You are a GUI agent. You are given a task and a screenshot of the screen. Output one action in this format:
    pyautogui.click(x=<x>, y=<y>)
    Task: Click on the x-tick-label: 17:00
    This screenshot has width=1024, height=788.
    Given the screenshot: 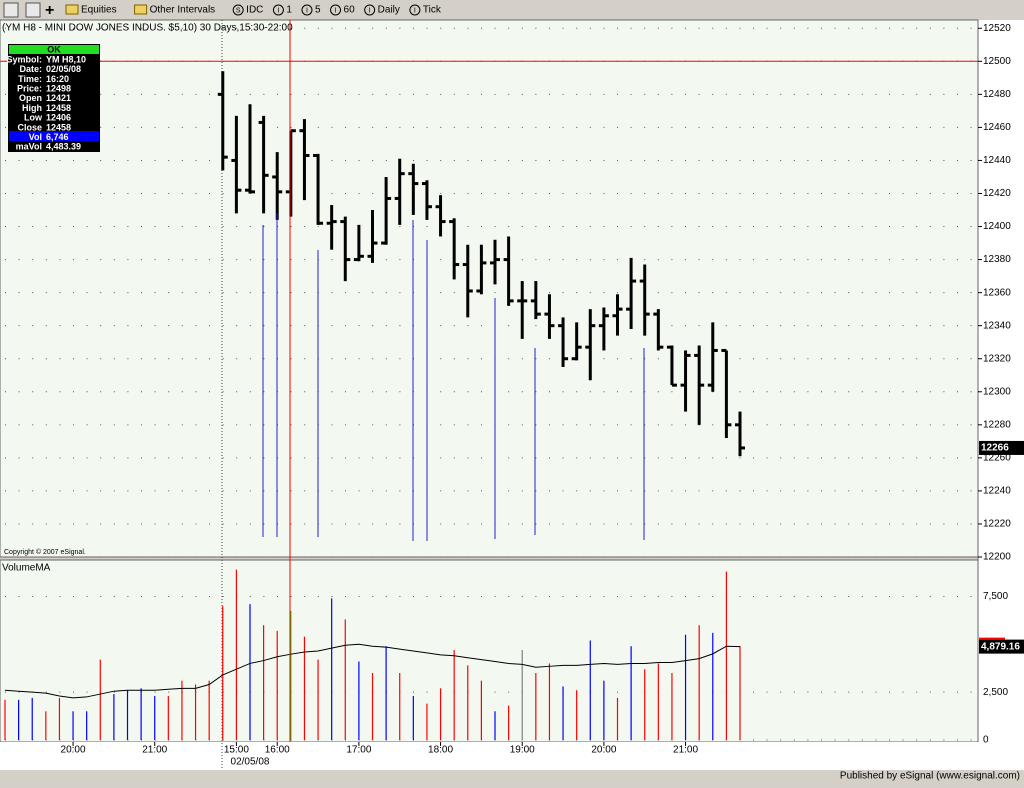 What is the action you would take?
    pyautogui.click(x=358, y=750)
    